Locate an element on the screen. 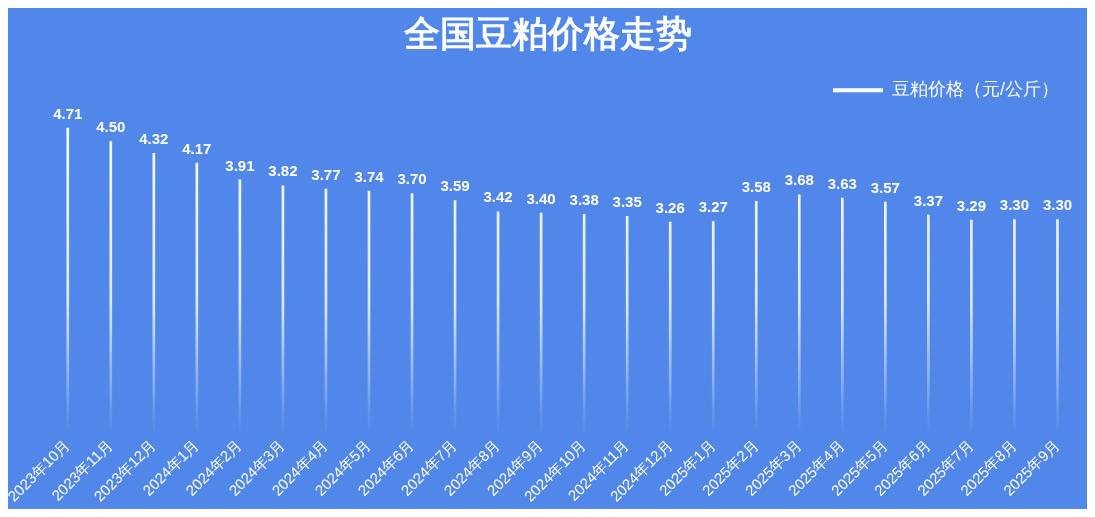  data-label: 4.71 is located at coordinates (68, 113).